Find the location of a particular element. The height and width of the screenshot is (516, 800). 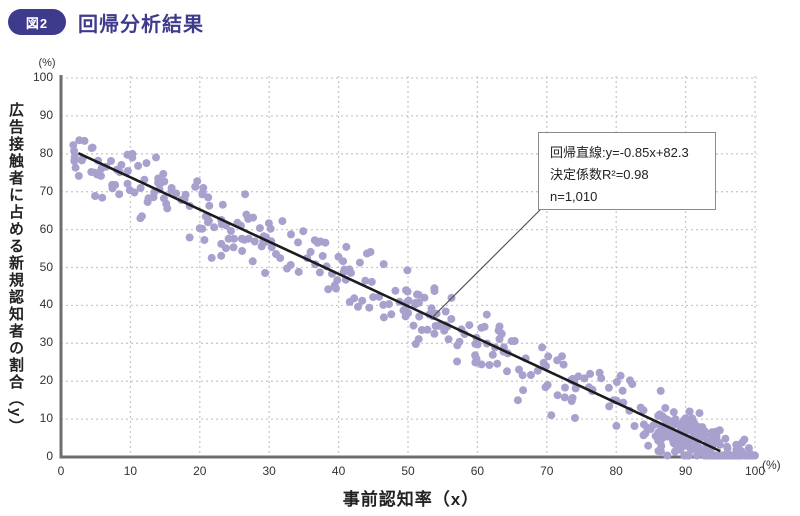

x-tick-label: 20 is located at coordinates (200, 471).